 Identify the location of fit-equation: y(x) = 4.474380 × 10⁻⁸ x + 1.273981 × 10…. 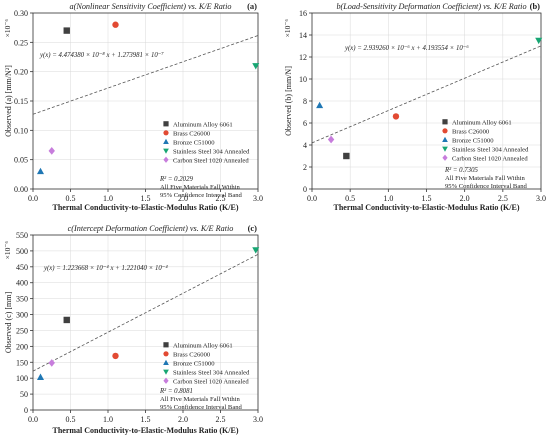
(101, 55).